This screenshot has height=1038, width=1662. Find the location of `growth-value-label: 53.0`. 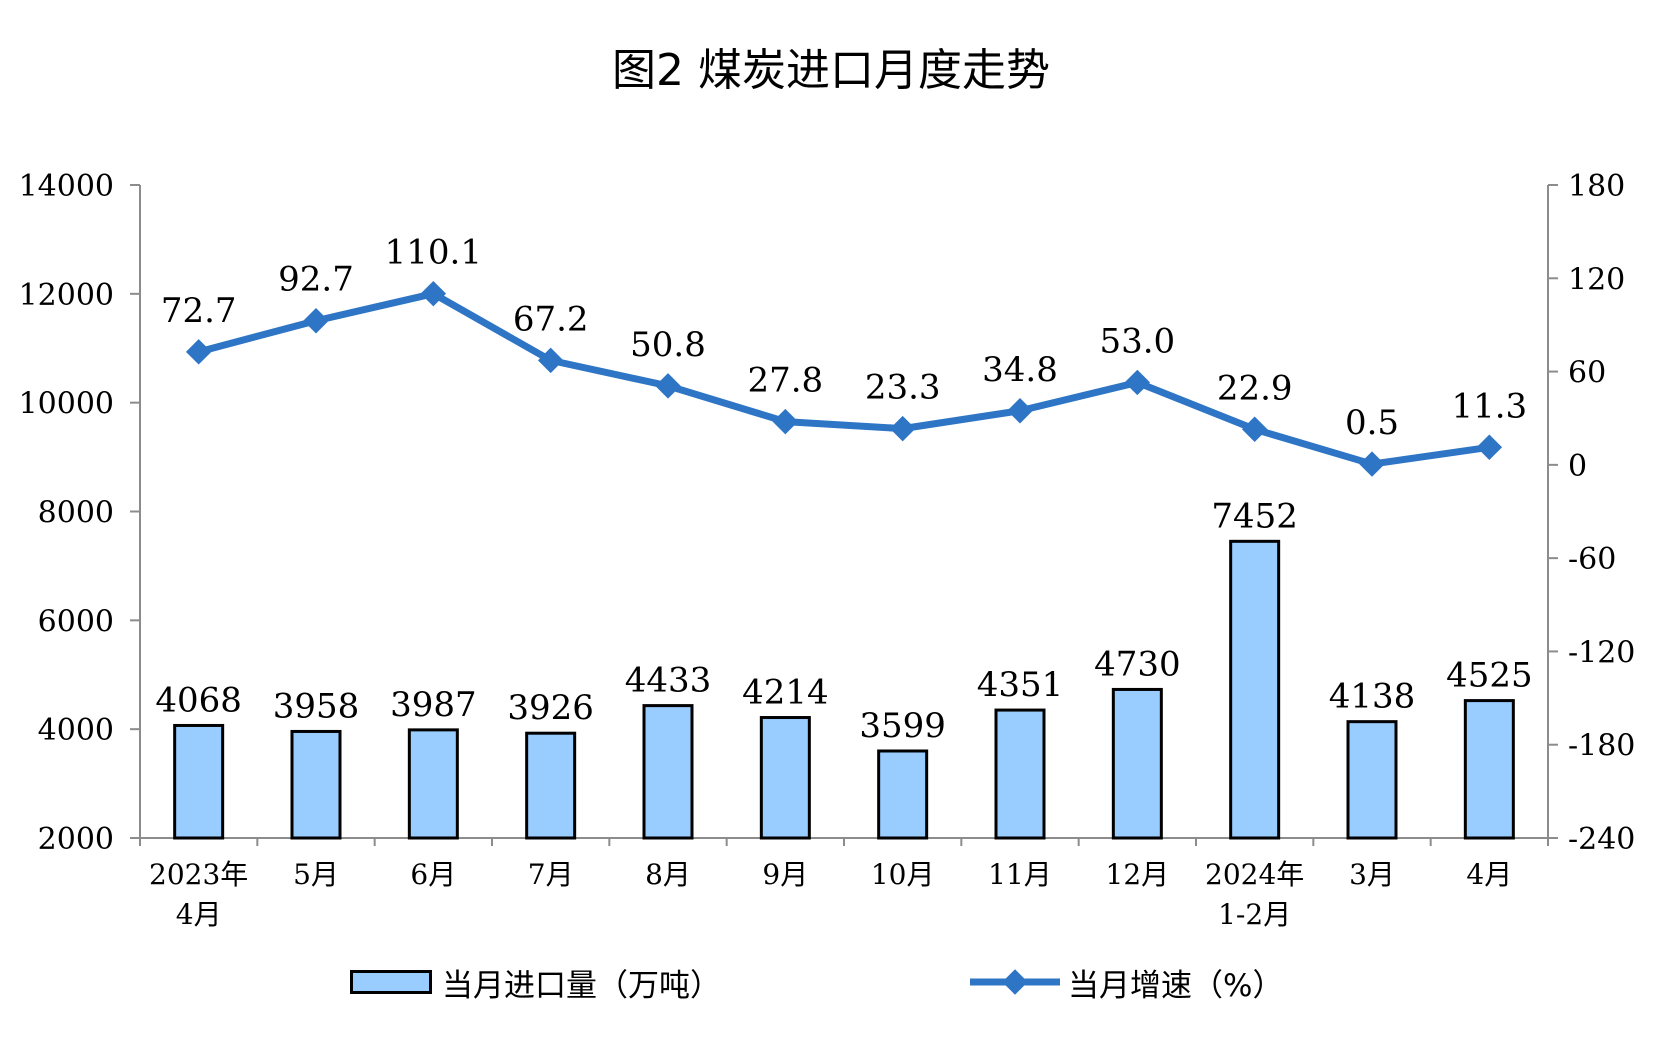

growth-value-label: 53.0 is located at coordinates (1137, 341).